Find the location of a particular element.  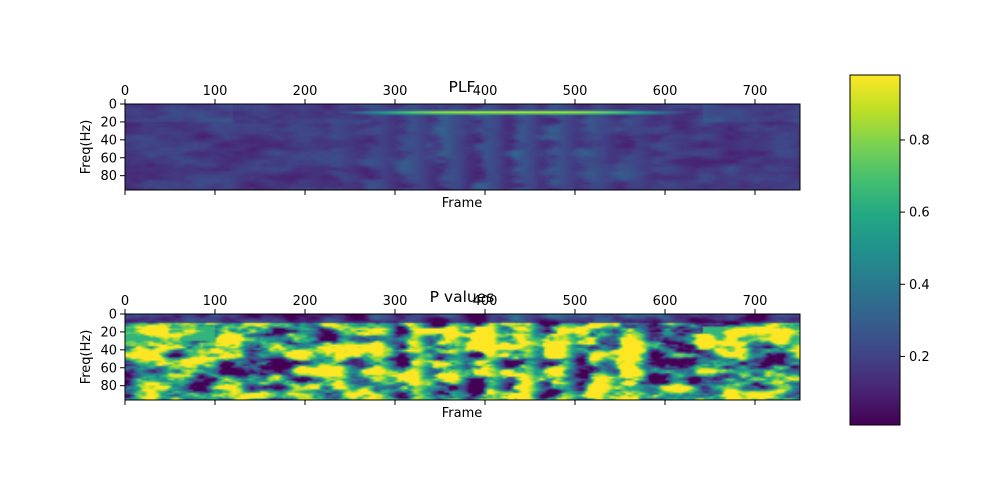

pvalues-heatmap is located at coordinates (462, 357).